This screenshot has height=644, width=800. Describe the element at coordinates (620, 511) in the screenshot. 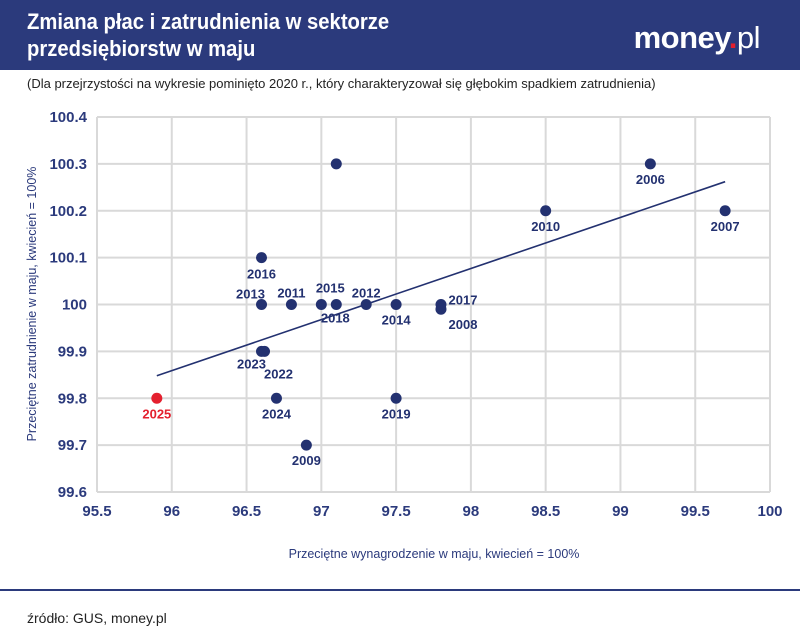

I see `x-tick-label: 99` at that location.